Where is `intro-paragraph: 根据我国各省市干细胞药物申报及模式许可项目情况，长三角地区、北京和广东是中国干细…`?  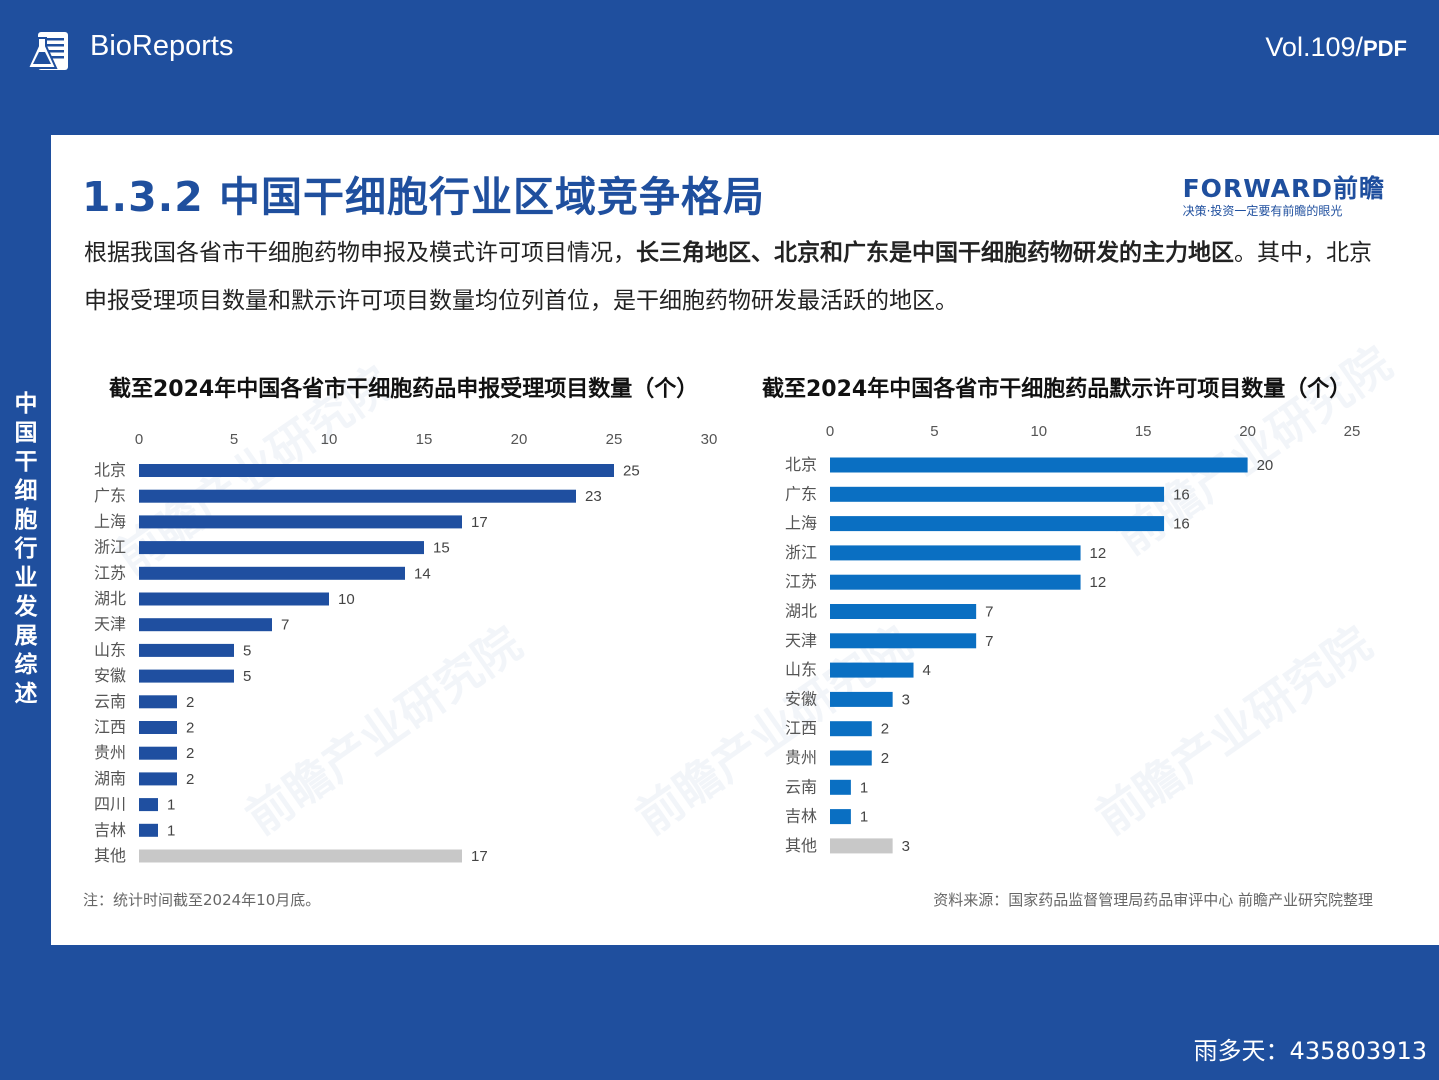
intro-paragraph: 根据我国各省市干细胞药物申报及模式许可项目情况，长三角地区、北京和广东是中国干细… is located at coordinates (734, 277).